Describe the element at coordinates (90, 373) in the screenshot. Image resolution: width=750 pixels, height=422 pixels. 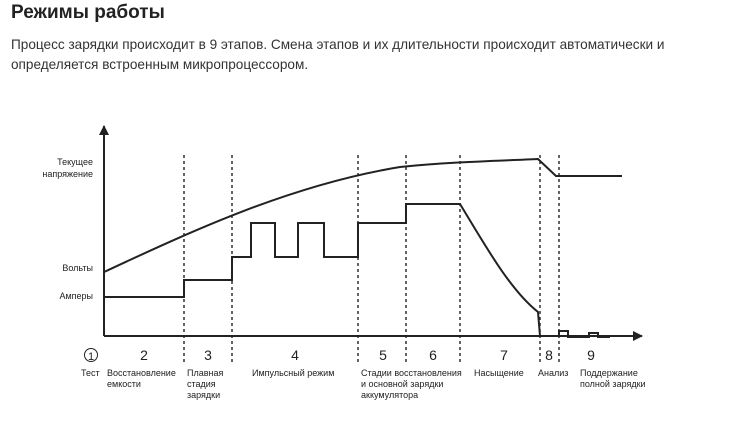
I see `stage-label-1: Тест` at that location.